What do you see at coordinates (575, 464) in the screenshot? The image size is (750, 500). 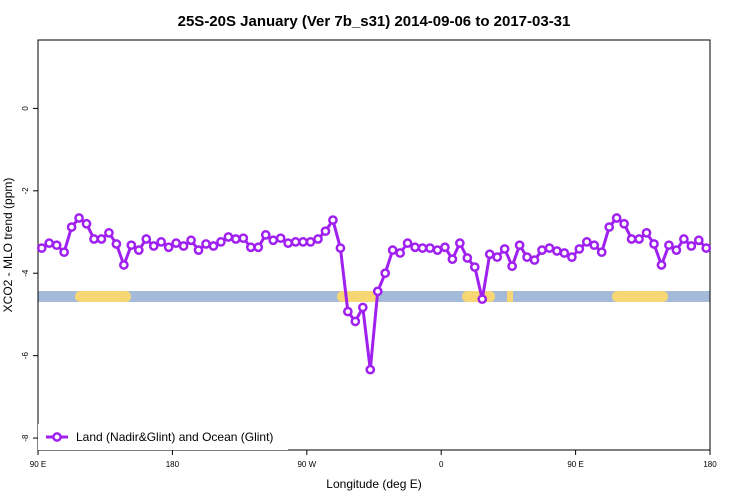 I see `x-tick-label: 90 E` at bounding box center [575, 464].